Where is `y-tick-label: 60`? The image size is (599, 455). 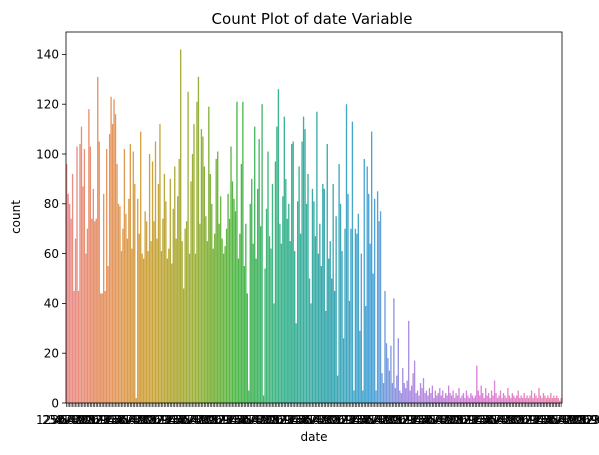
y-tick-label: 60 is located at coordinates (51, 254).